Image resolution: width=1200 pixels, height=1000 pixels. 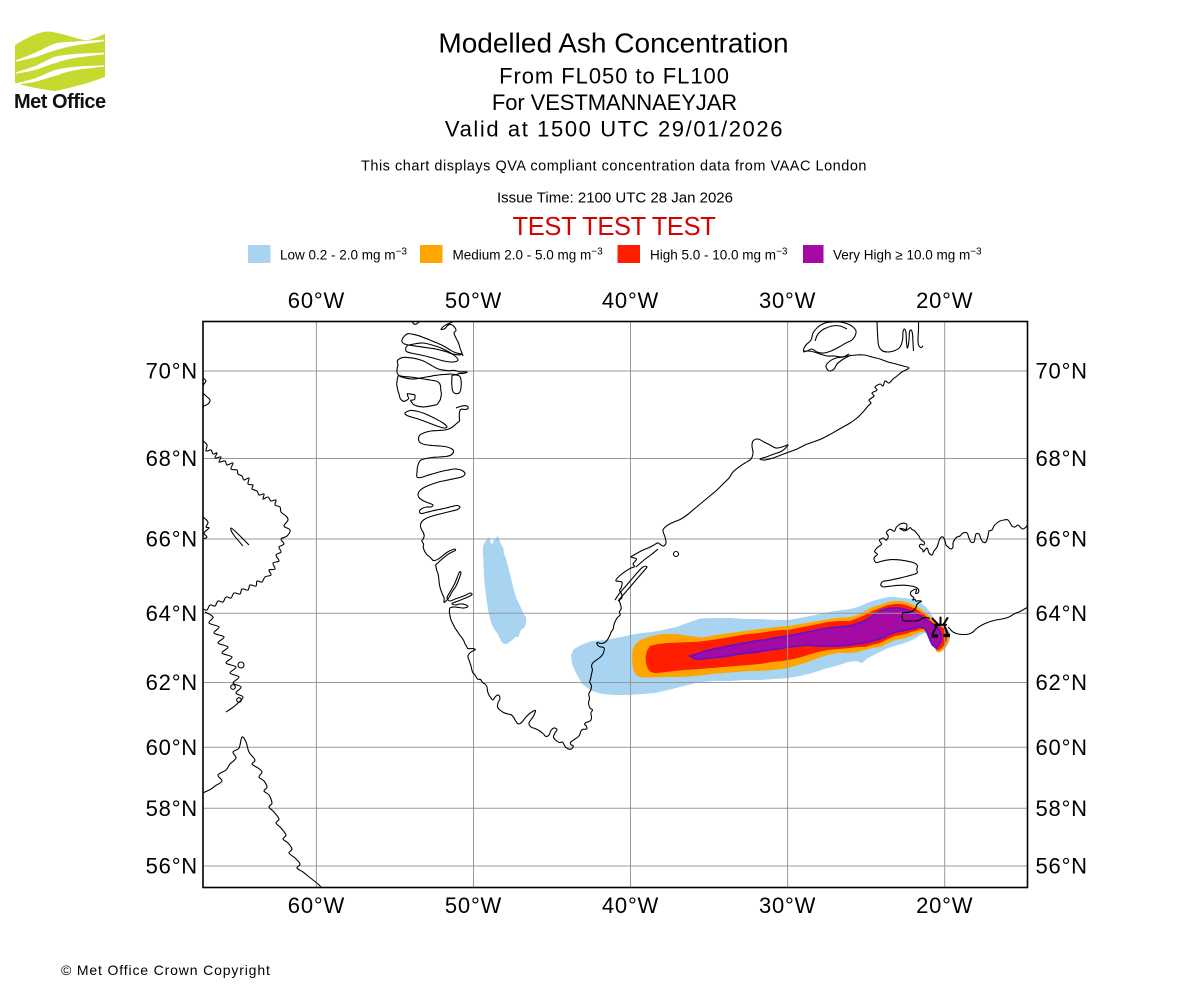 What do you see at coordinates (614, 102) in the screenshot?
I see `svg-text: For VESTMANNAEYJAR` at bounding box center [614, 102].